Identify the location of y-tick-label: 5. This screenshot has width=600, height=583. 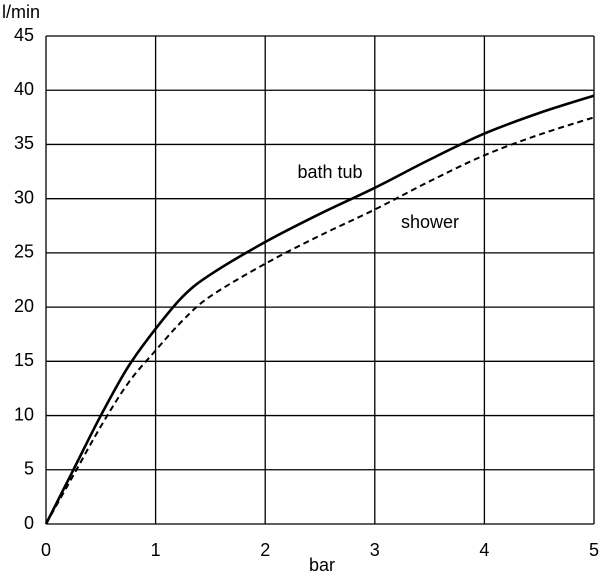
(29, 469).